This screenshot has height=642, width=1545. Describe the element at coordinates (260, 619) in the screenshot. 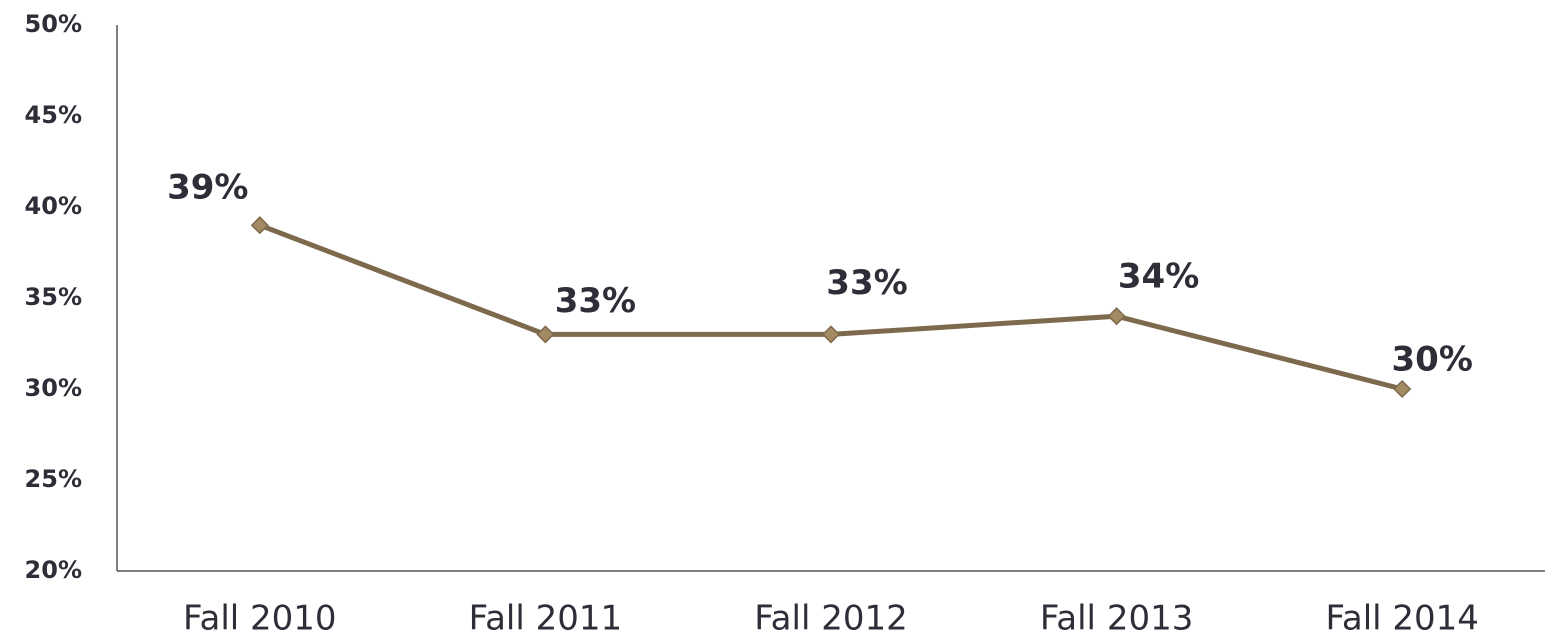

I see `x-tick-label: Fall 2010` at that location.